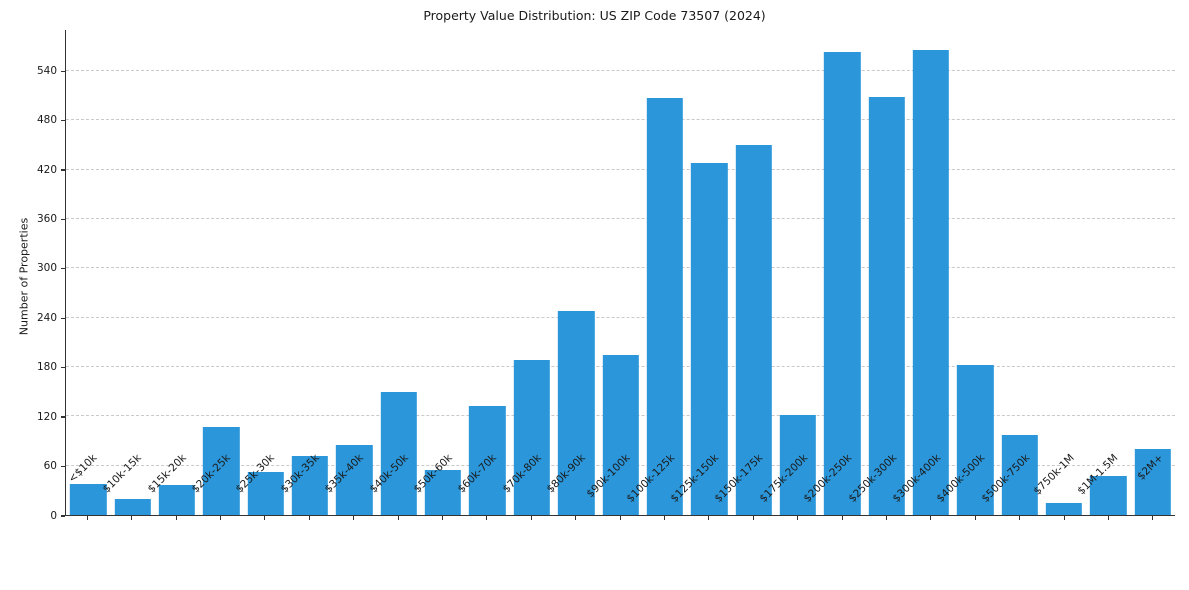 The width and height of the screenshot is (1189, 590). What do you see at coordinates (531, 437) in the screenshot?
I see `bar-$70k-80k` at bounding box center [531, 437].